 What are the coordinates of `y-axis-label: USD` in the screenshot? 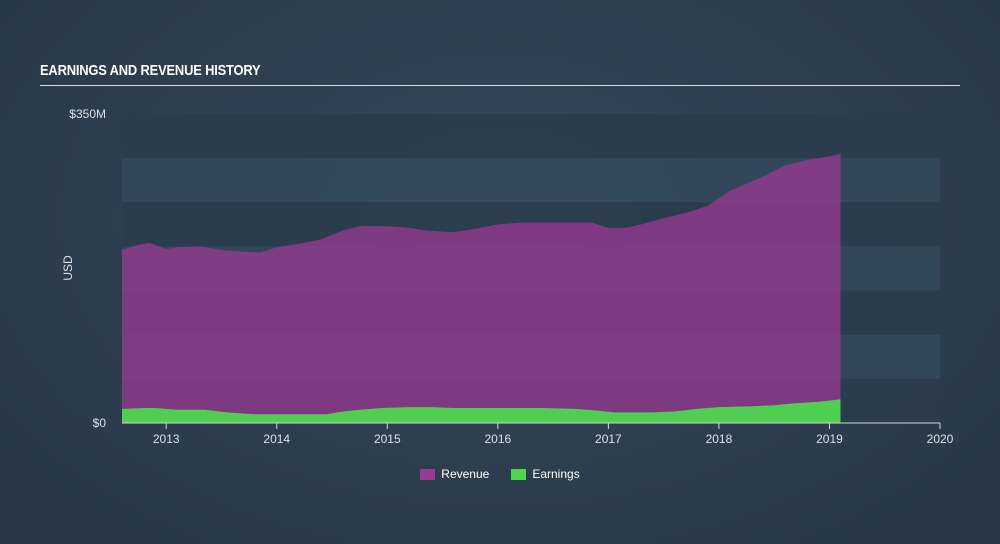 It's located at (68, 268).